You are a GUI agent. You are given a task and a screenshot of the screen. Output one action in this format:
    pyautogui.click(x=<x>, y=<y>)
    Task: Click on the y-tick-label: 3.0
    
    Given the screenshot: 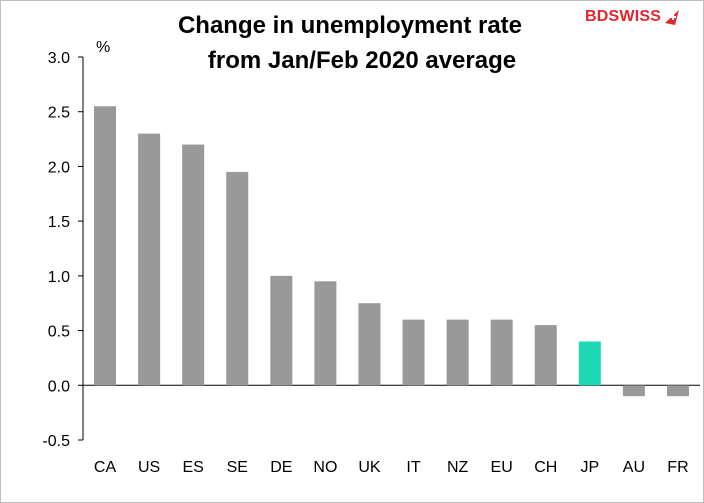 What is the action you would take?
    pyautogui.click(x=59, y=58)
    